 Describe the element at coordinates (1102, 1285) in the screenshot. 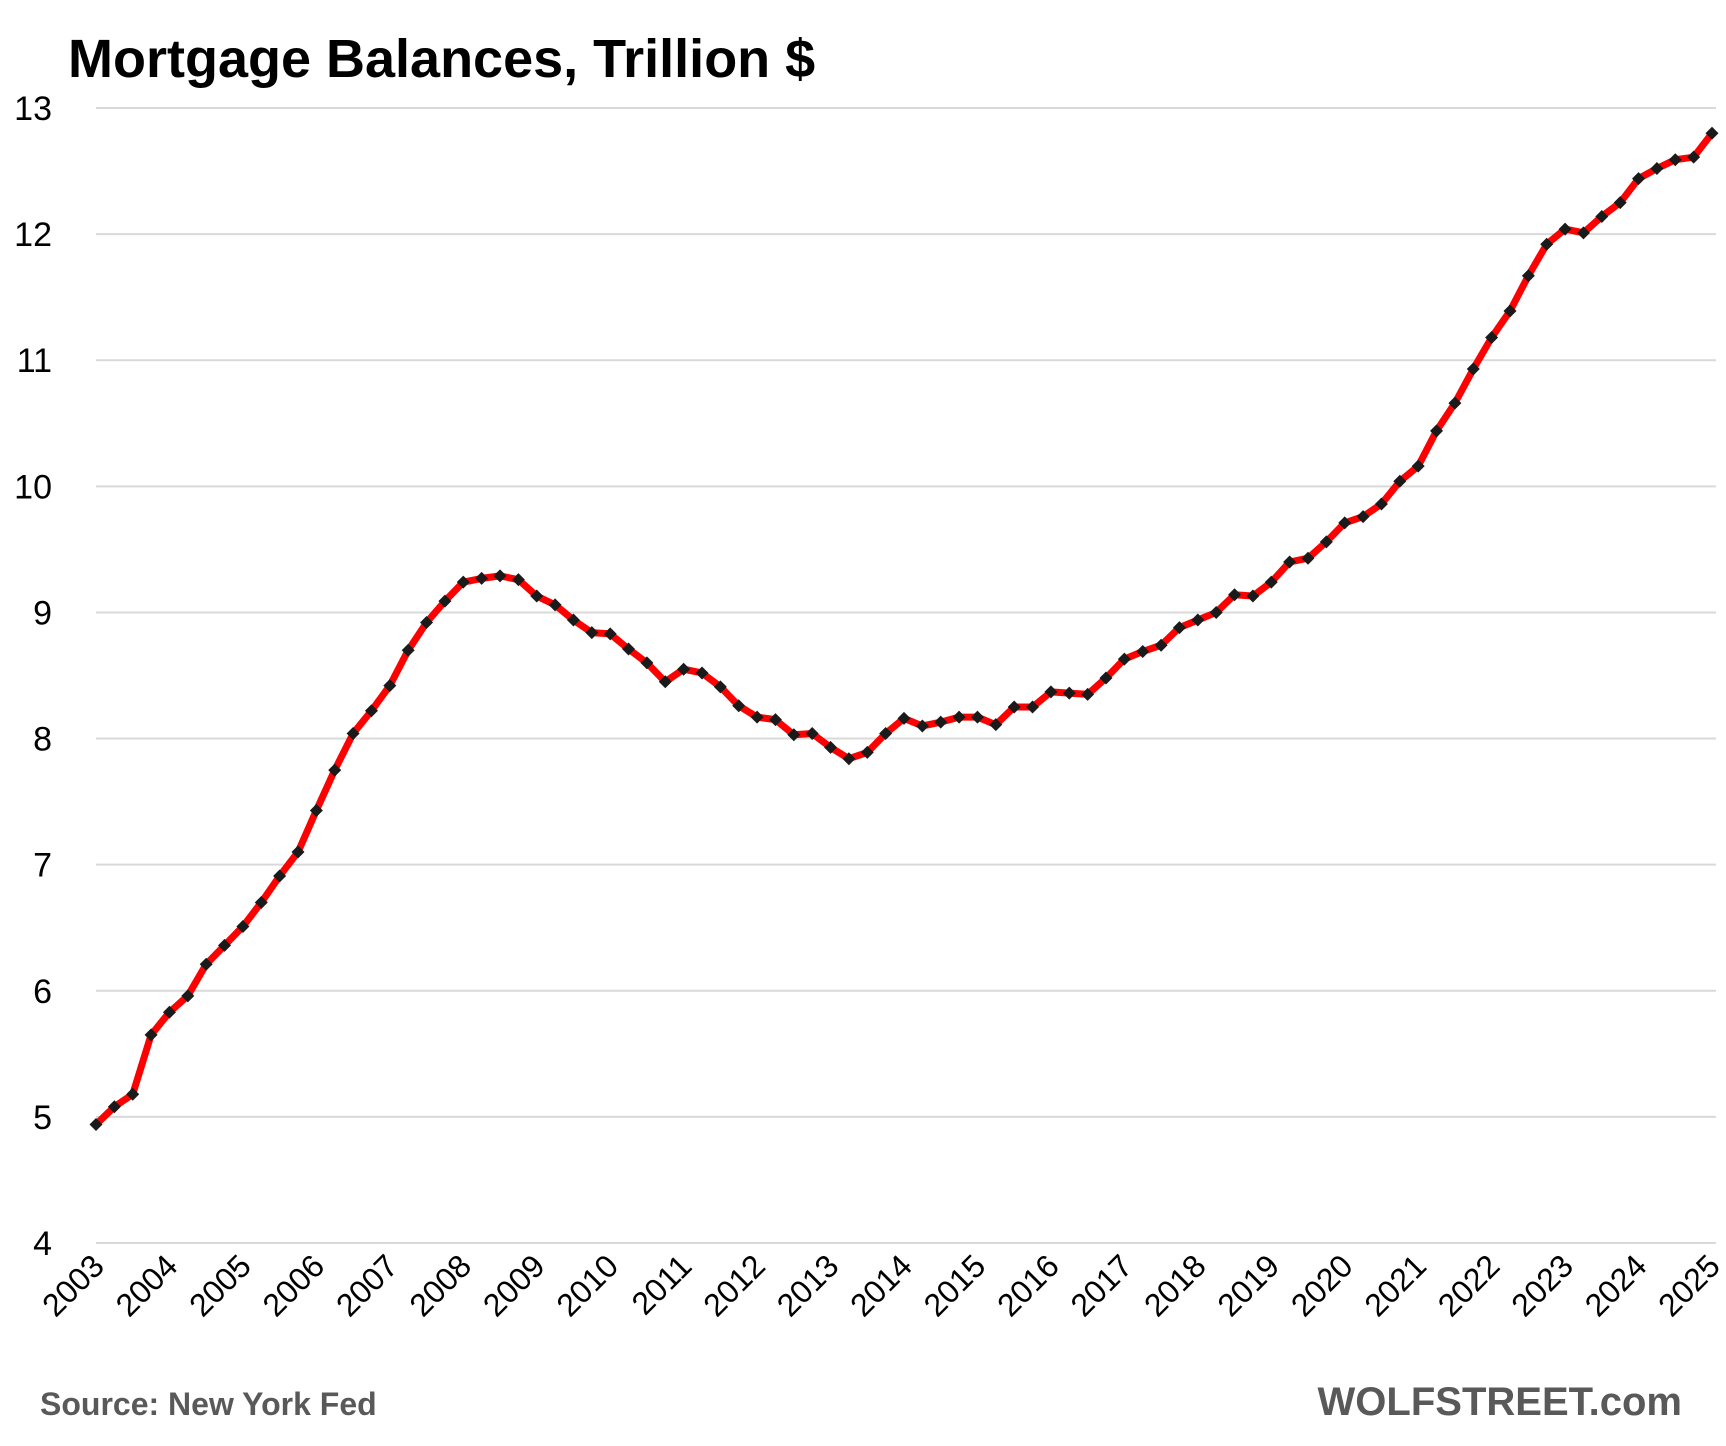

I see `x-tick-label: 2017` at that location.